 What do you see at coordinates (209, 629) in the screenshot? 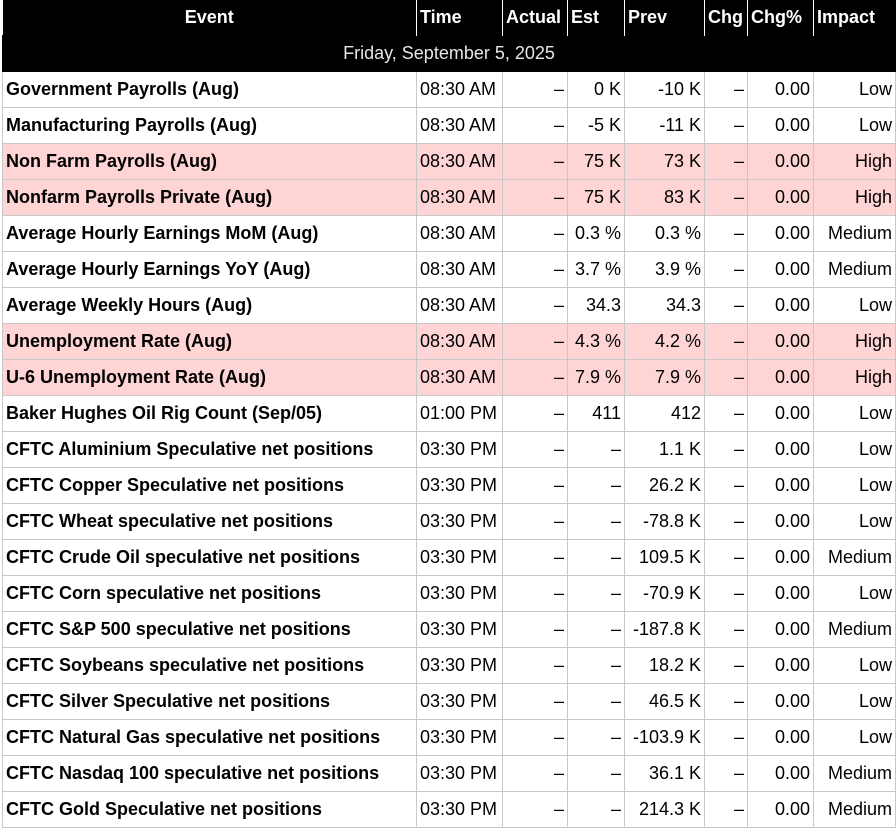
I see `event-cell: CFTC S&P 500 speculative net positions` at bounding box center [209, 629].